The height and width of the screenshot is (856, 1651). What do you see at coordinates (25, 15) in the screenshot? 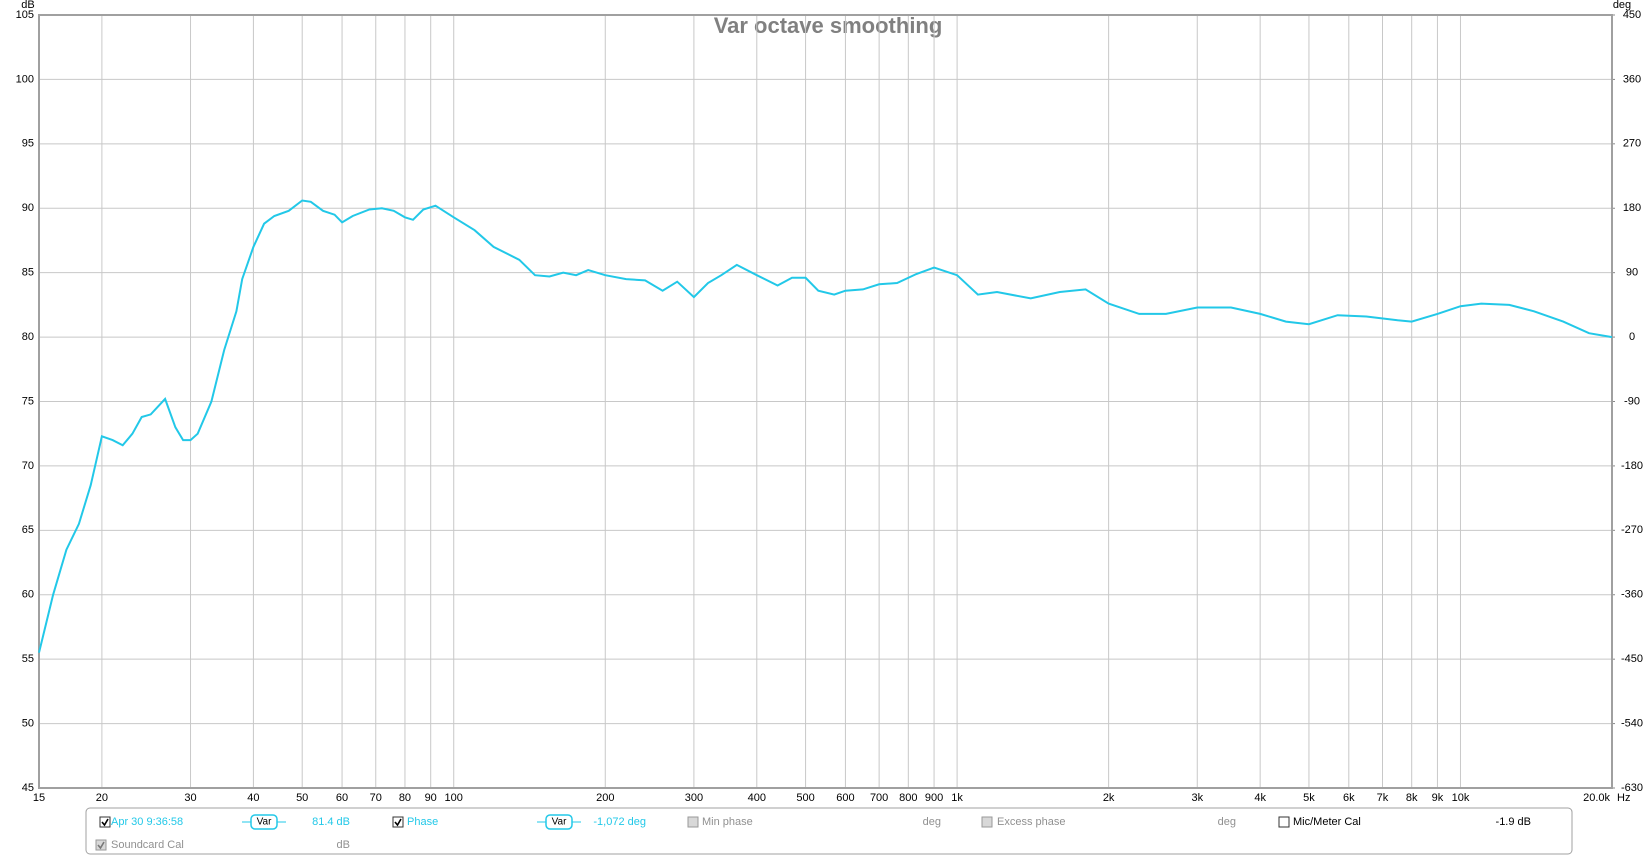
I see `y-tick-label: 105` at bounding box center [25, 15].